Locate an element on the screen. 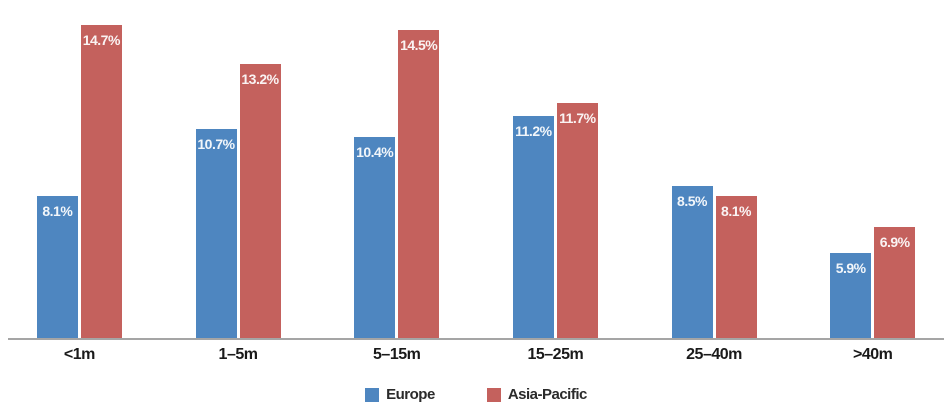 This screenshot has width=952, height=413. bar-group: 5.9% 6.9% is located at coordinates (872, 169).